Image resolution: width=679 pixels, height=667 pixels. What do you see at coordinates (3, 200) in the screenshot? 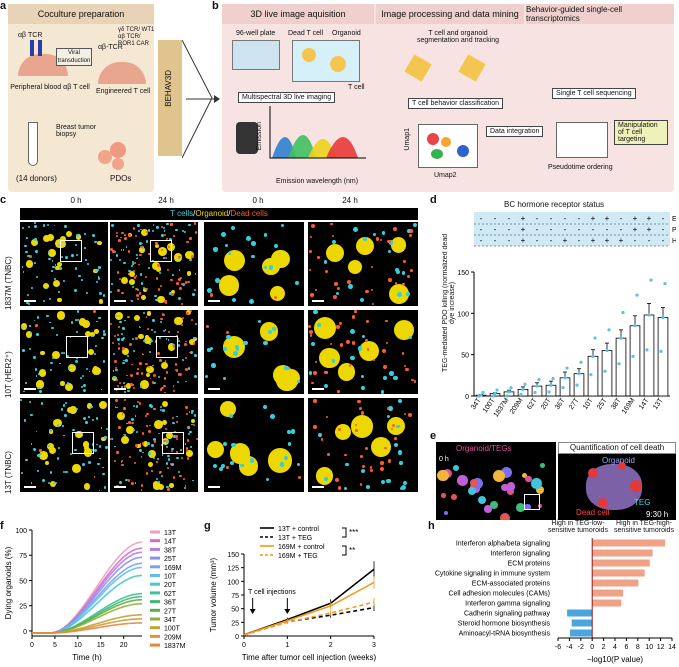
I see `panel-c-letter: c` at bounding box center [3, 200].